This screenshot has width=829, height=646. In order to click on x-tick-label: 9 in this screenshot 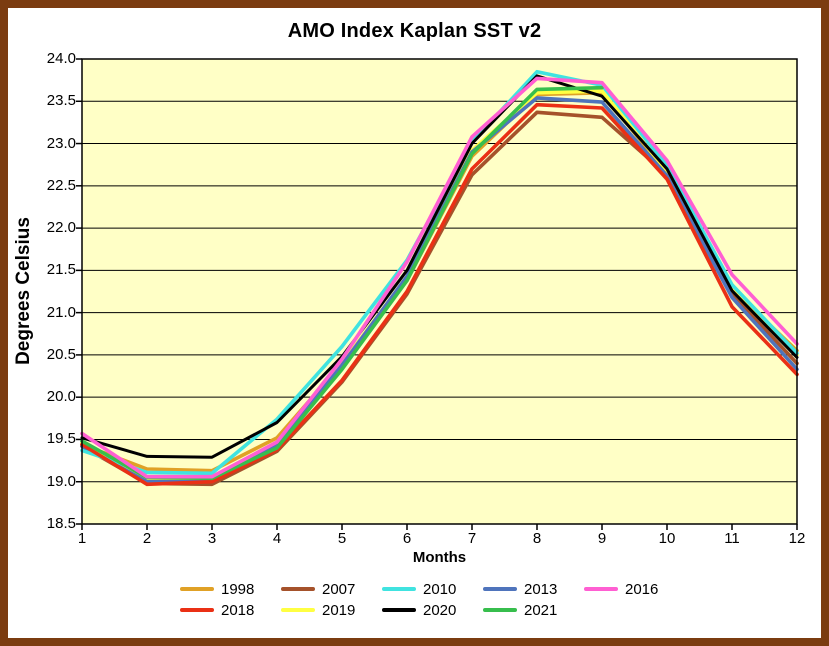, I will do `click(602, 538)`.